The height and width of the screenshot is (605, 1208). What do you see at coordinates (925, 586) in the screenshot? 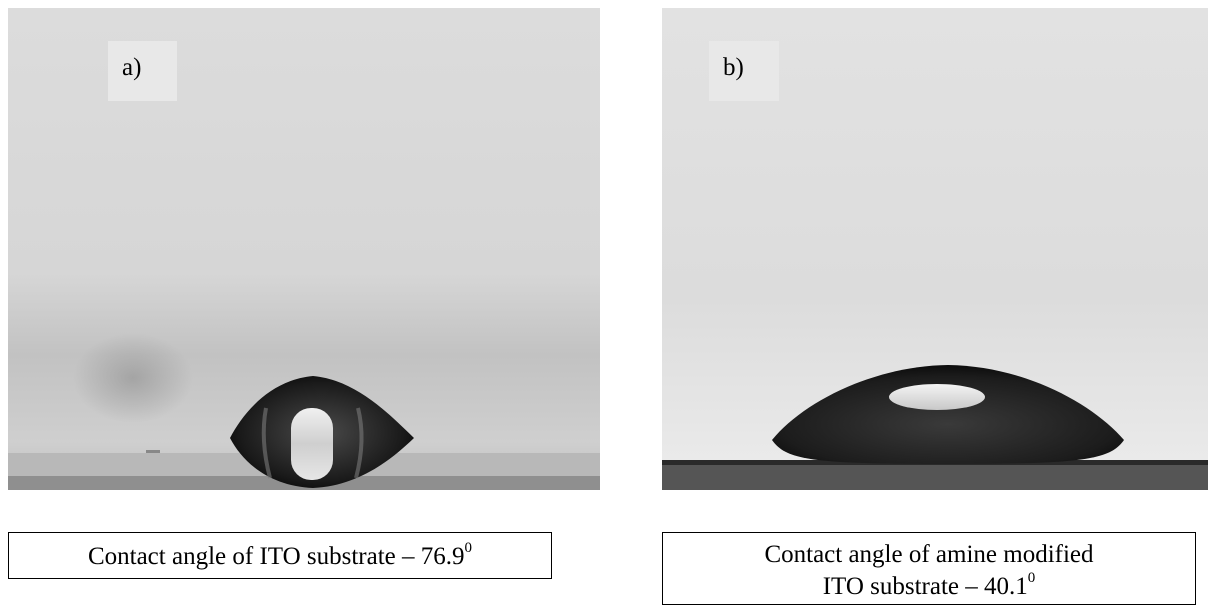
I see `caption-b-line2-text: ITO substrate – 40.1` at bounding box center [925, 586].